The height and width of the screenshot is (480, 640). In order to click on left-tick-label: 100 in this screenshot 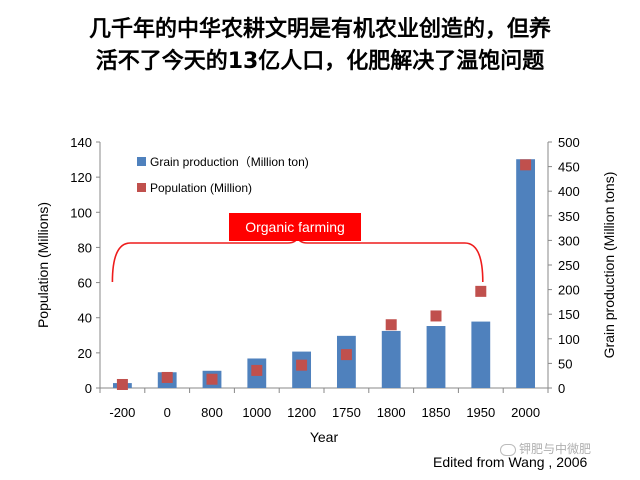, I will do `click(81, 212)`.